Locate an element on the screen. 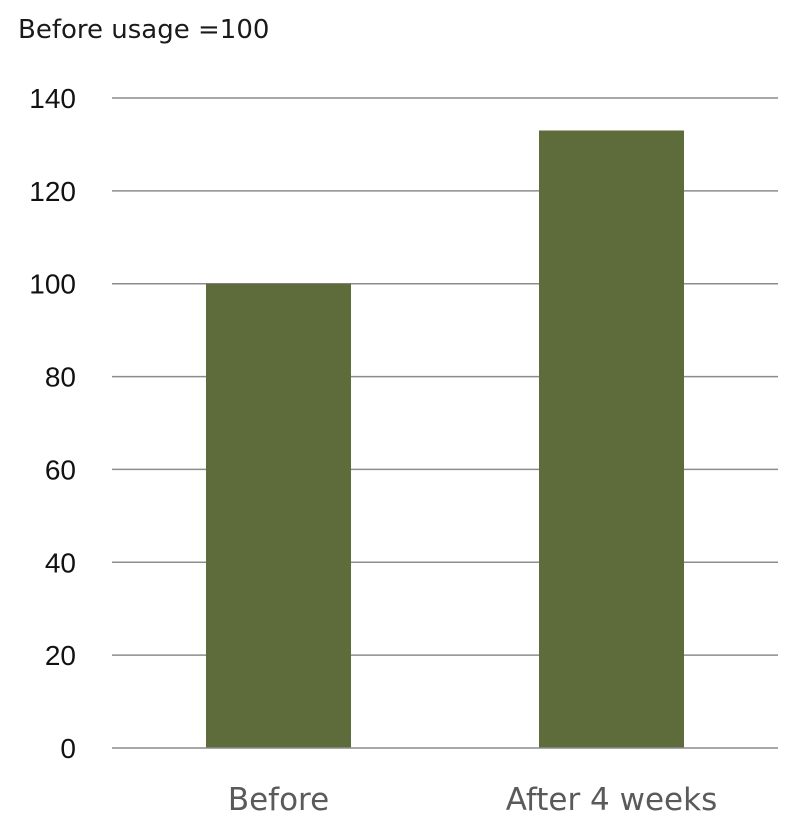 The width and height of the screenshot is (800, 830). y-tick-label: 80 is located at coordinates (60, 377).